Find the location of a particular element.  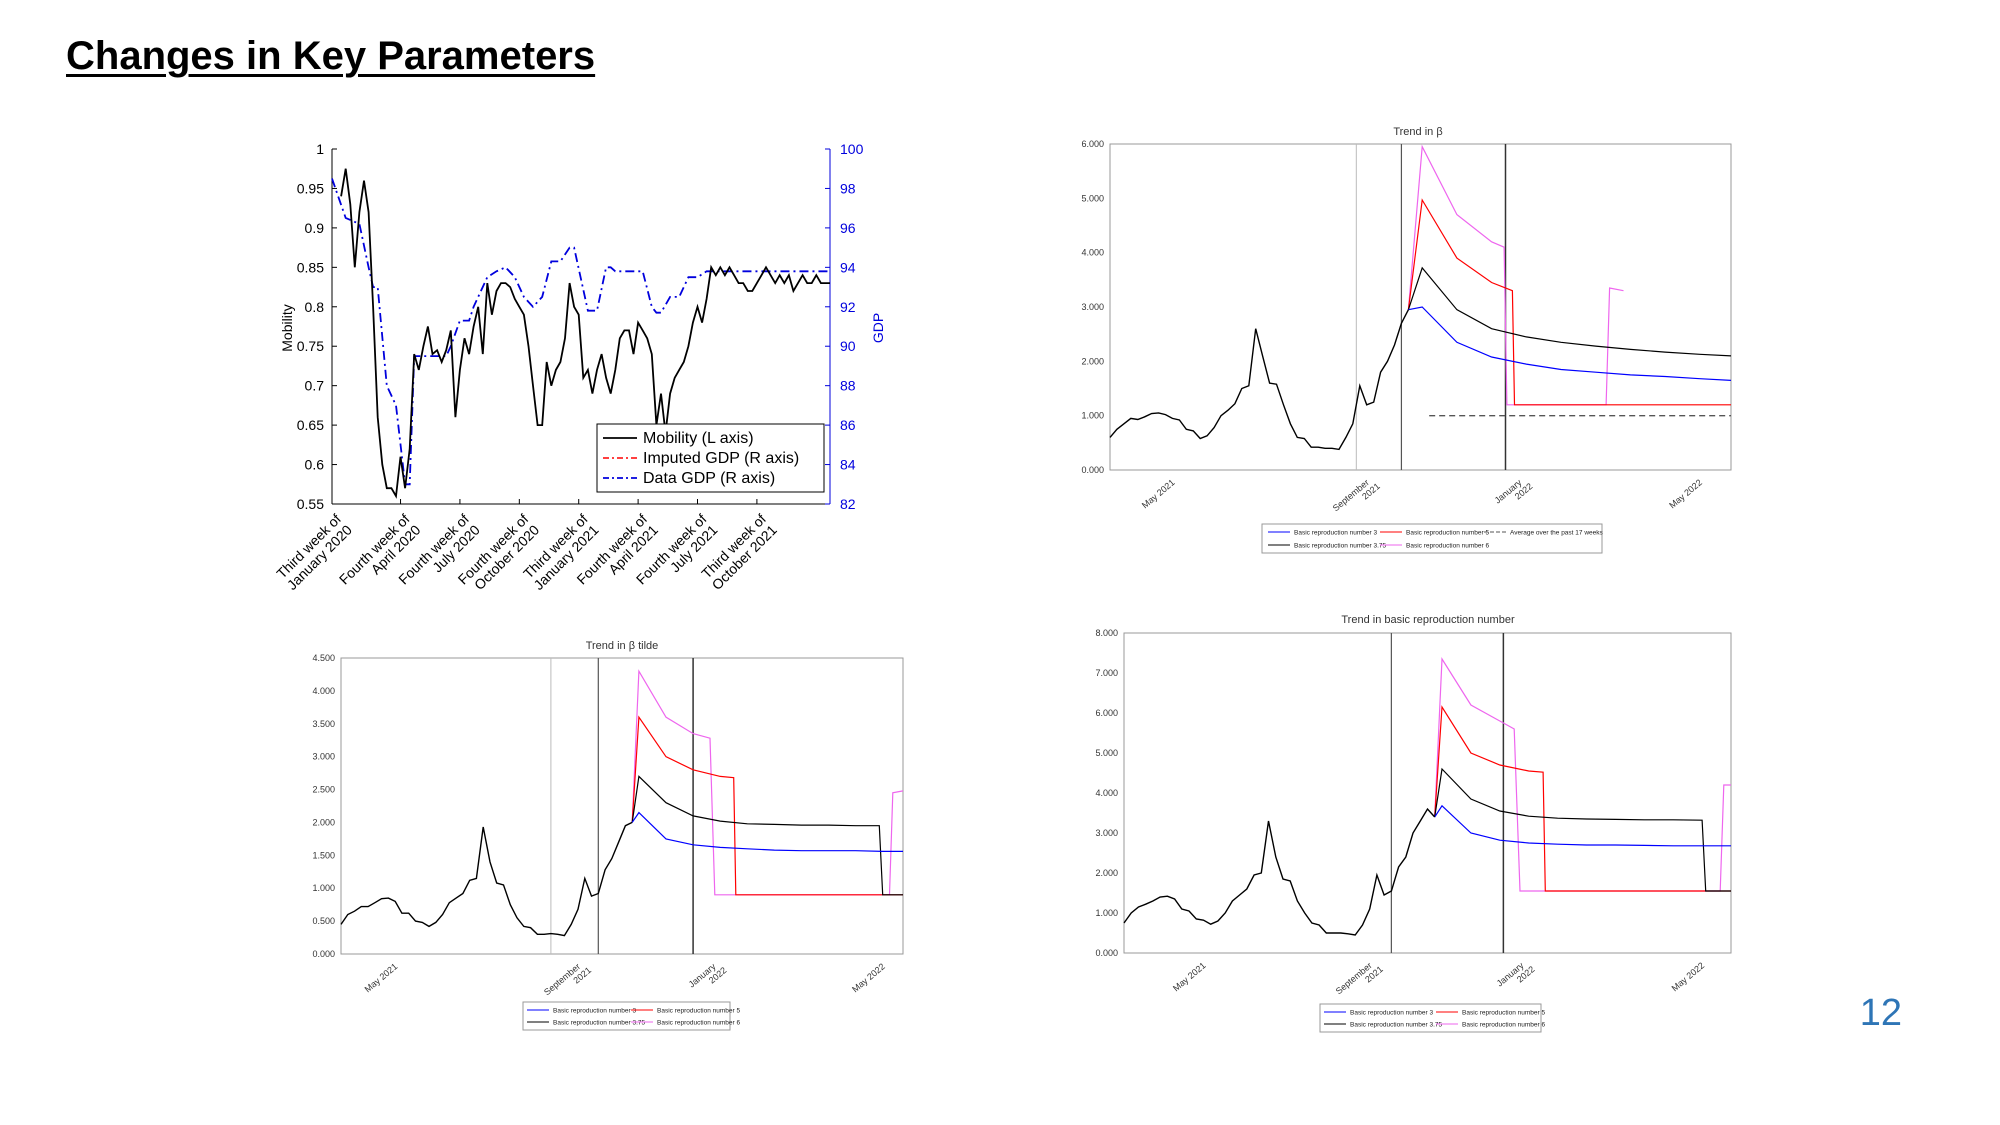

x-tick-label-line: May 2022 is located at coordinates (1688, 976).